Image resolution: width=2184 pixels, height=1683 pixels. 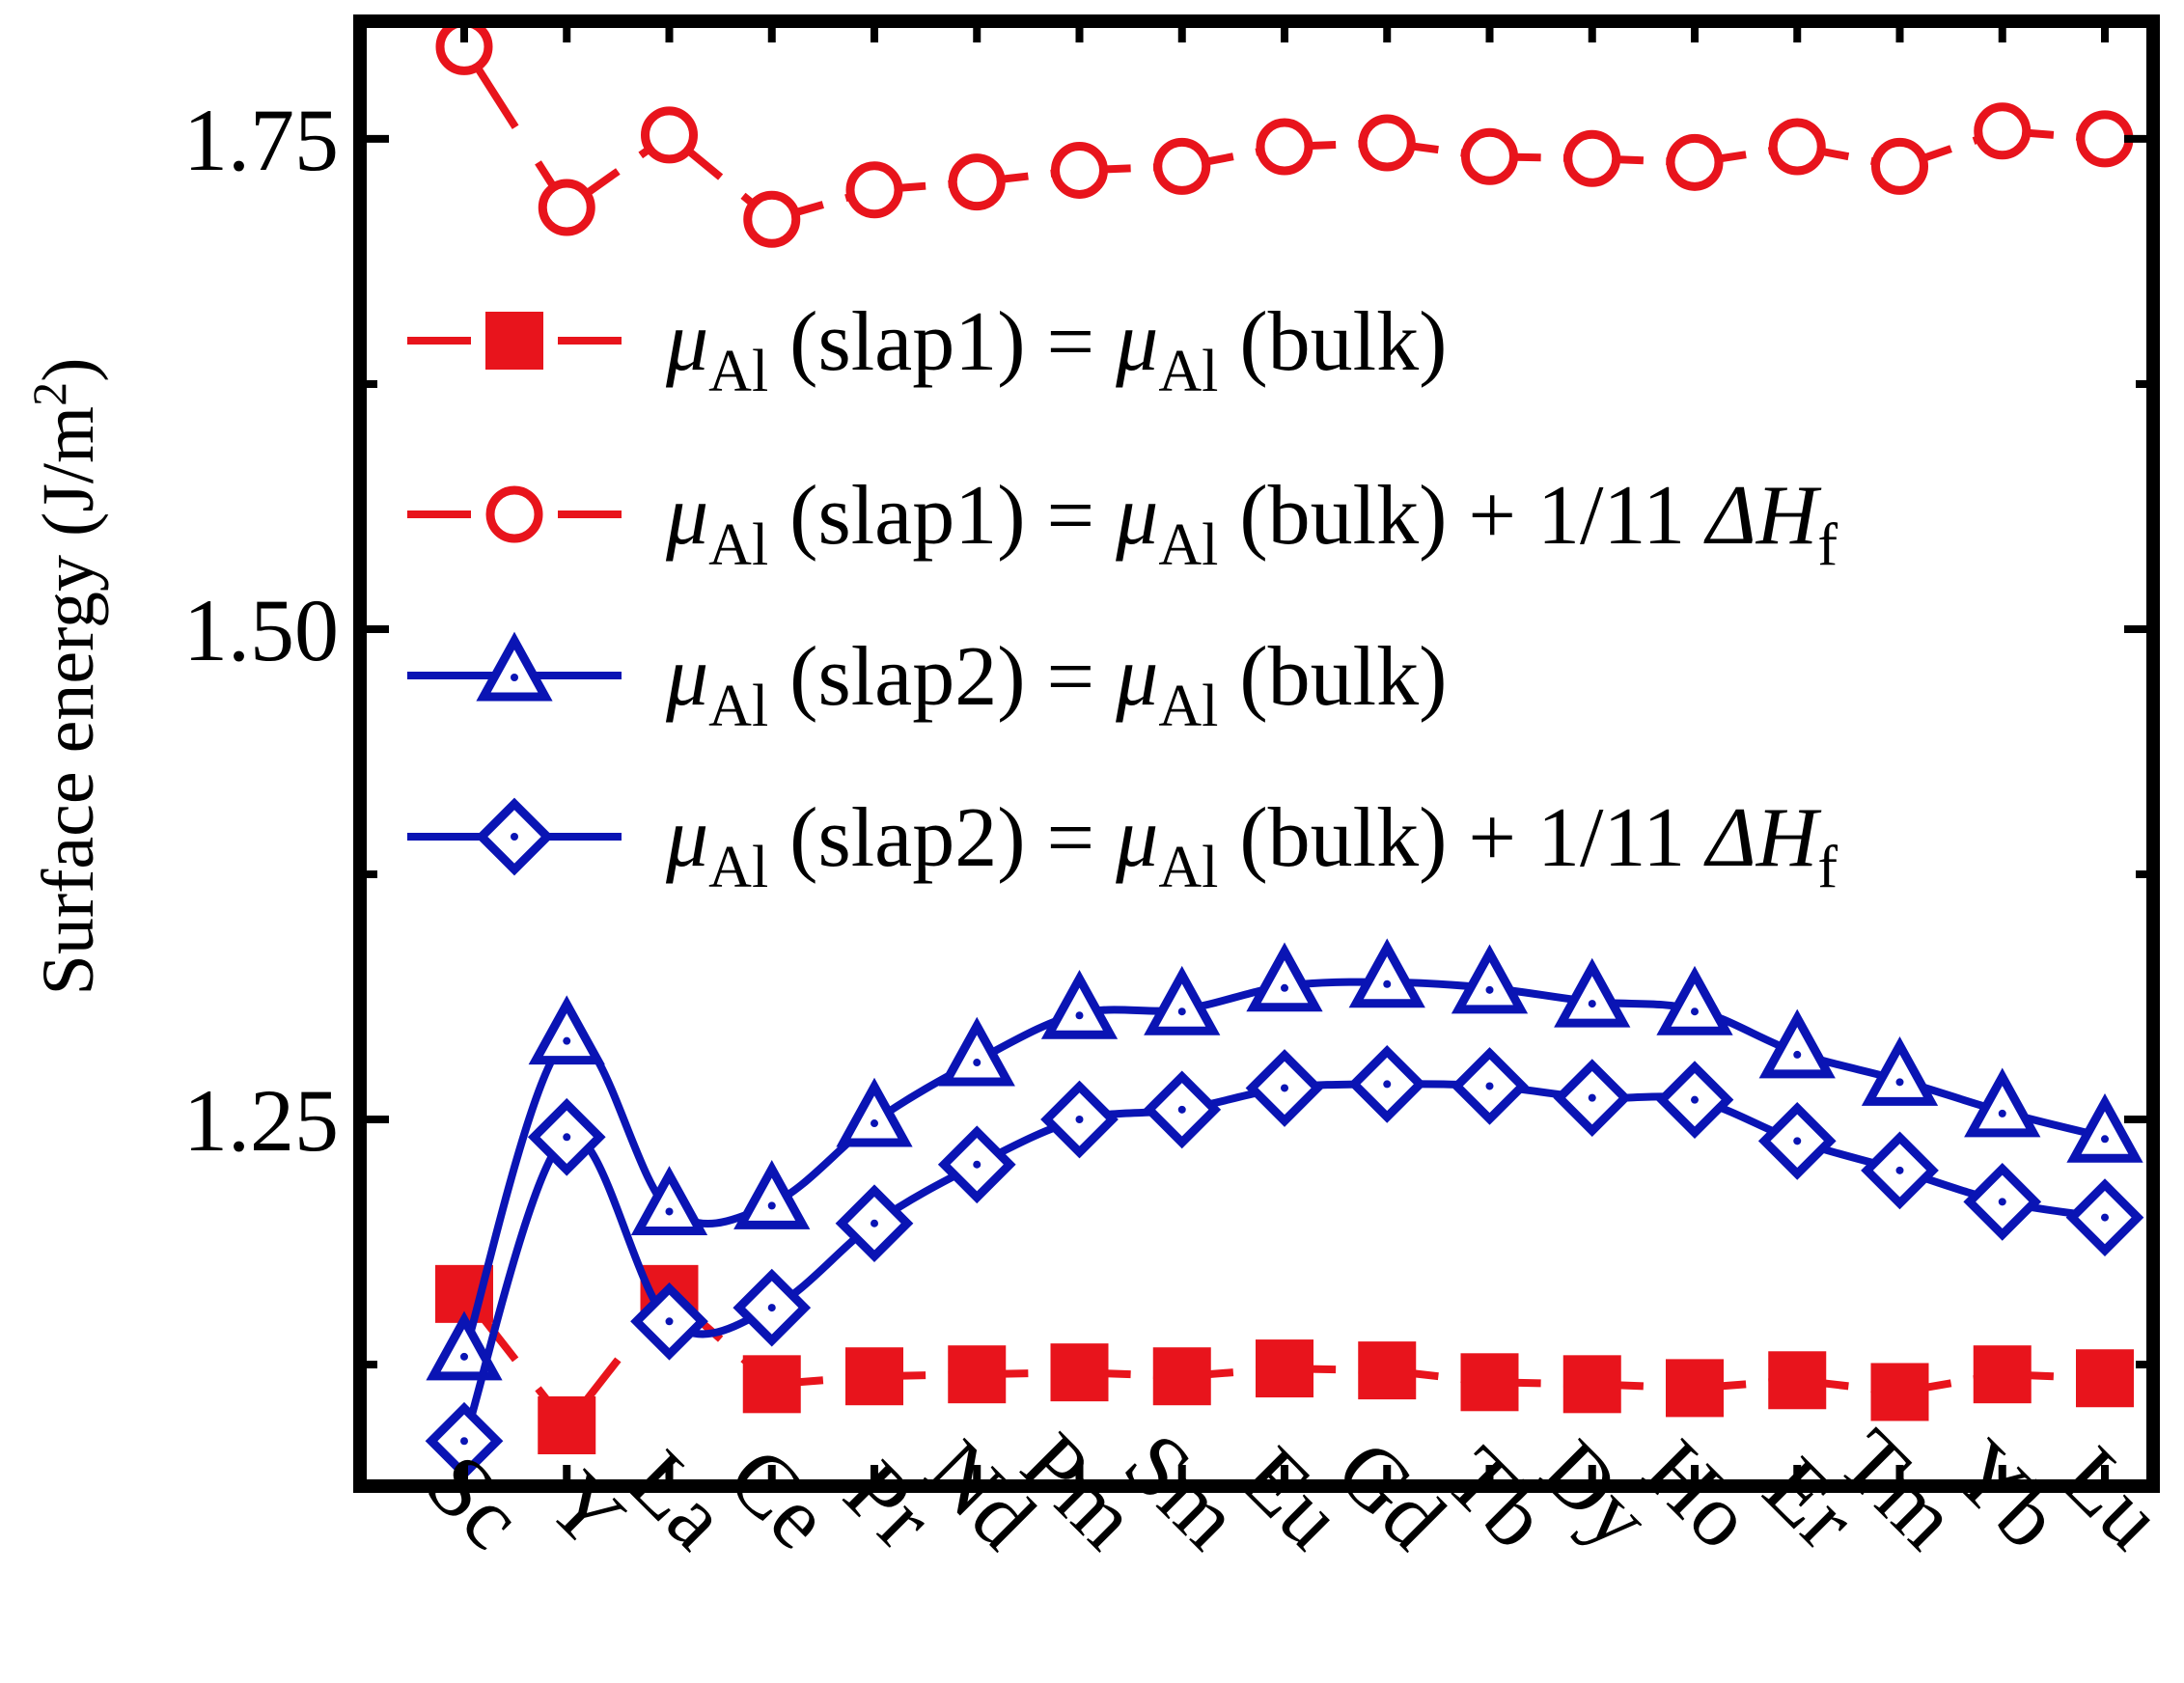 I want to click on y-axis-label-main: Surface energy (J/m, so click(x=69, y=701).